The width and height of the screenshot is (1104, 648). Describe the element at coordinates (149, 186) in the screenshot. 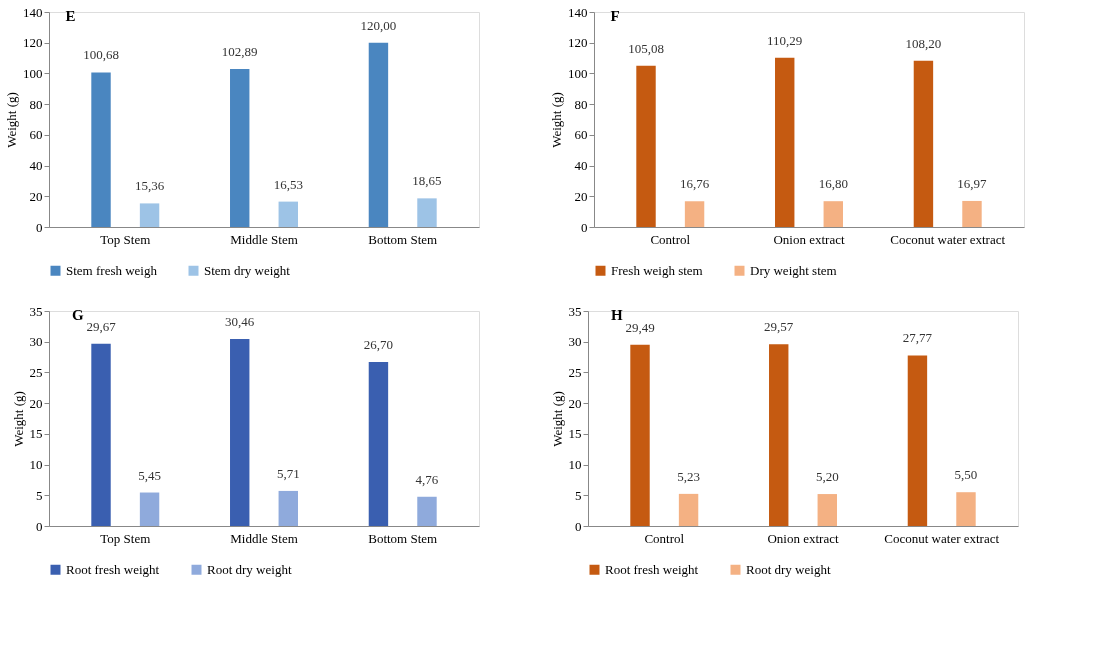

I see `data-label: 15,36` at that location.